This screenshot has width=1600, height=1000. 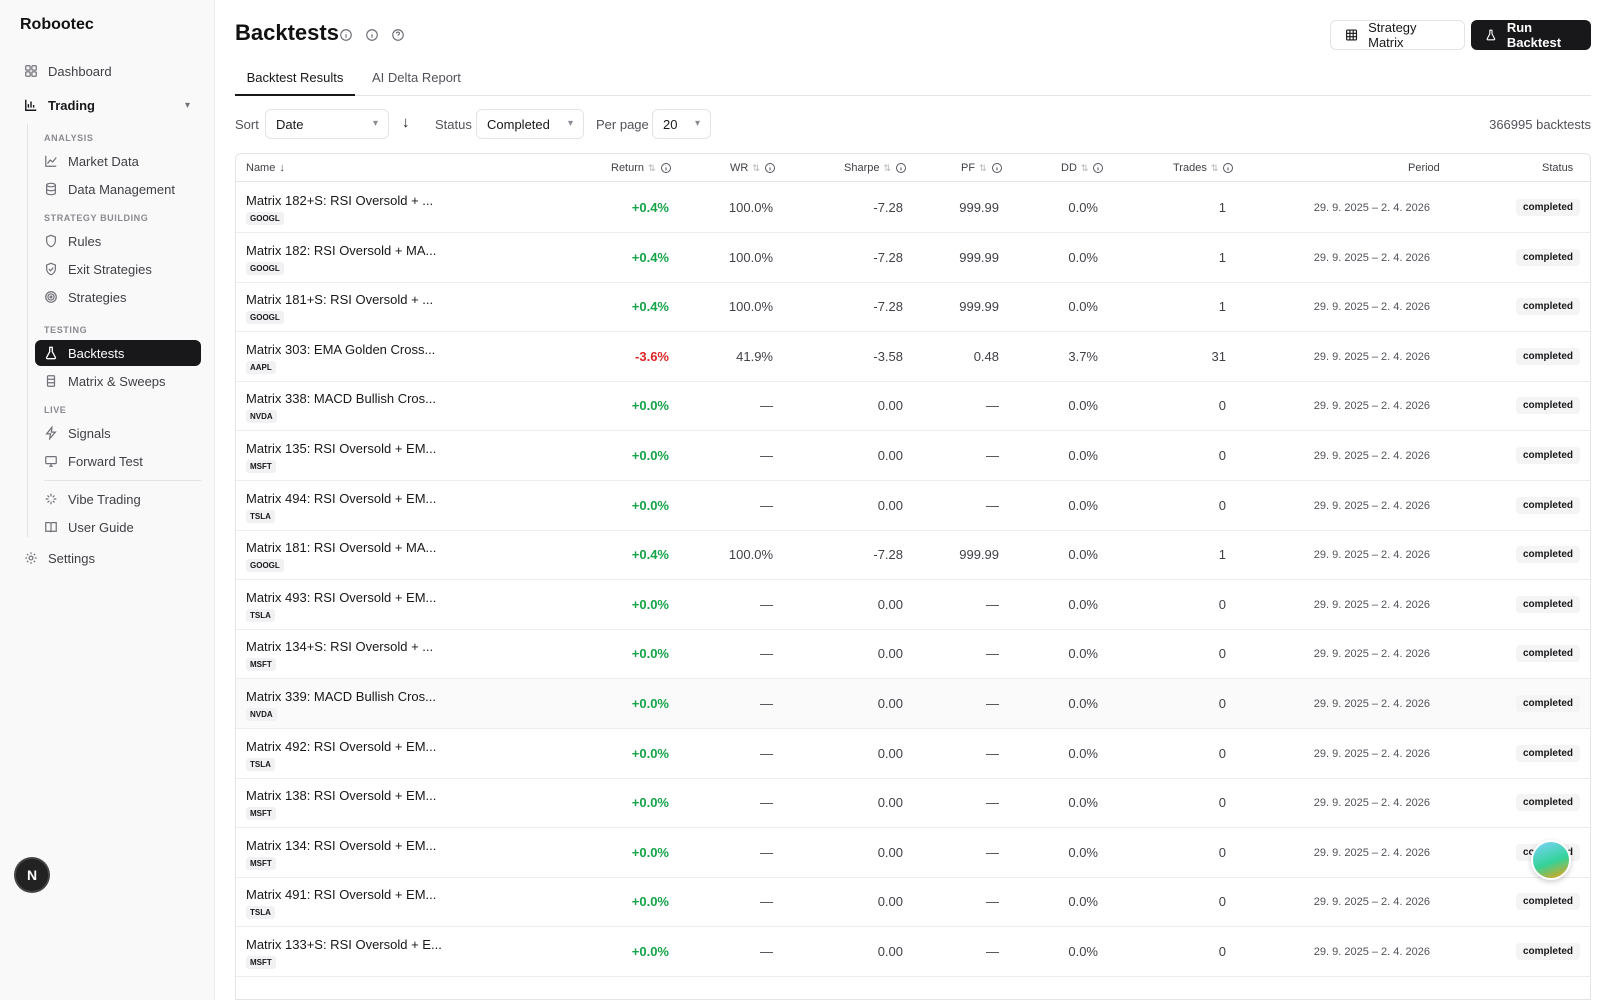 What do you see at coordinates (1551, 860) in the screenshot?
I see `assistant-avatar-button` at bounding box center [1551, 860].